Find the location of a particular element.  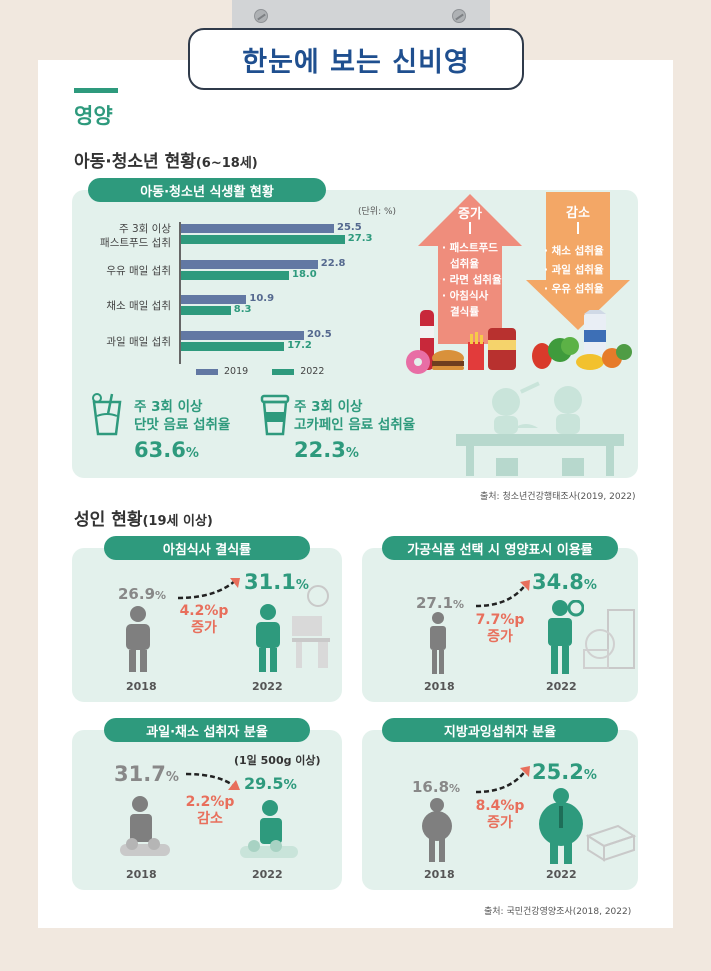

nutrition-label-card-title: 가공식품 선택 시 영양표시 이용률 is located at coordinates (500, 548).